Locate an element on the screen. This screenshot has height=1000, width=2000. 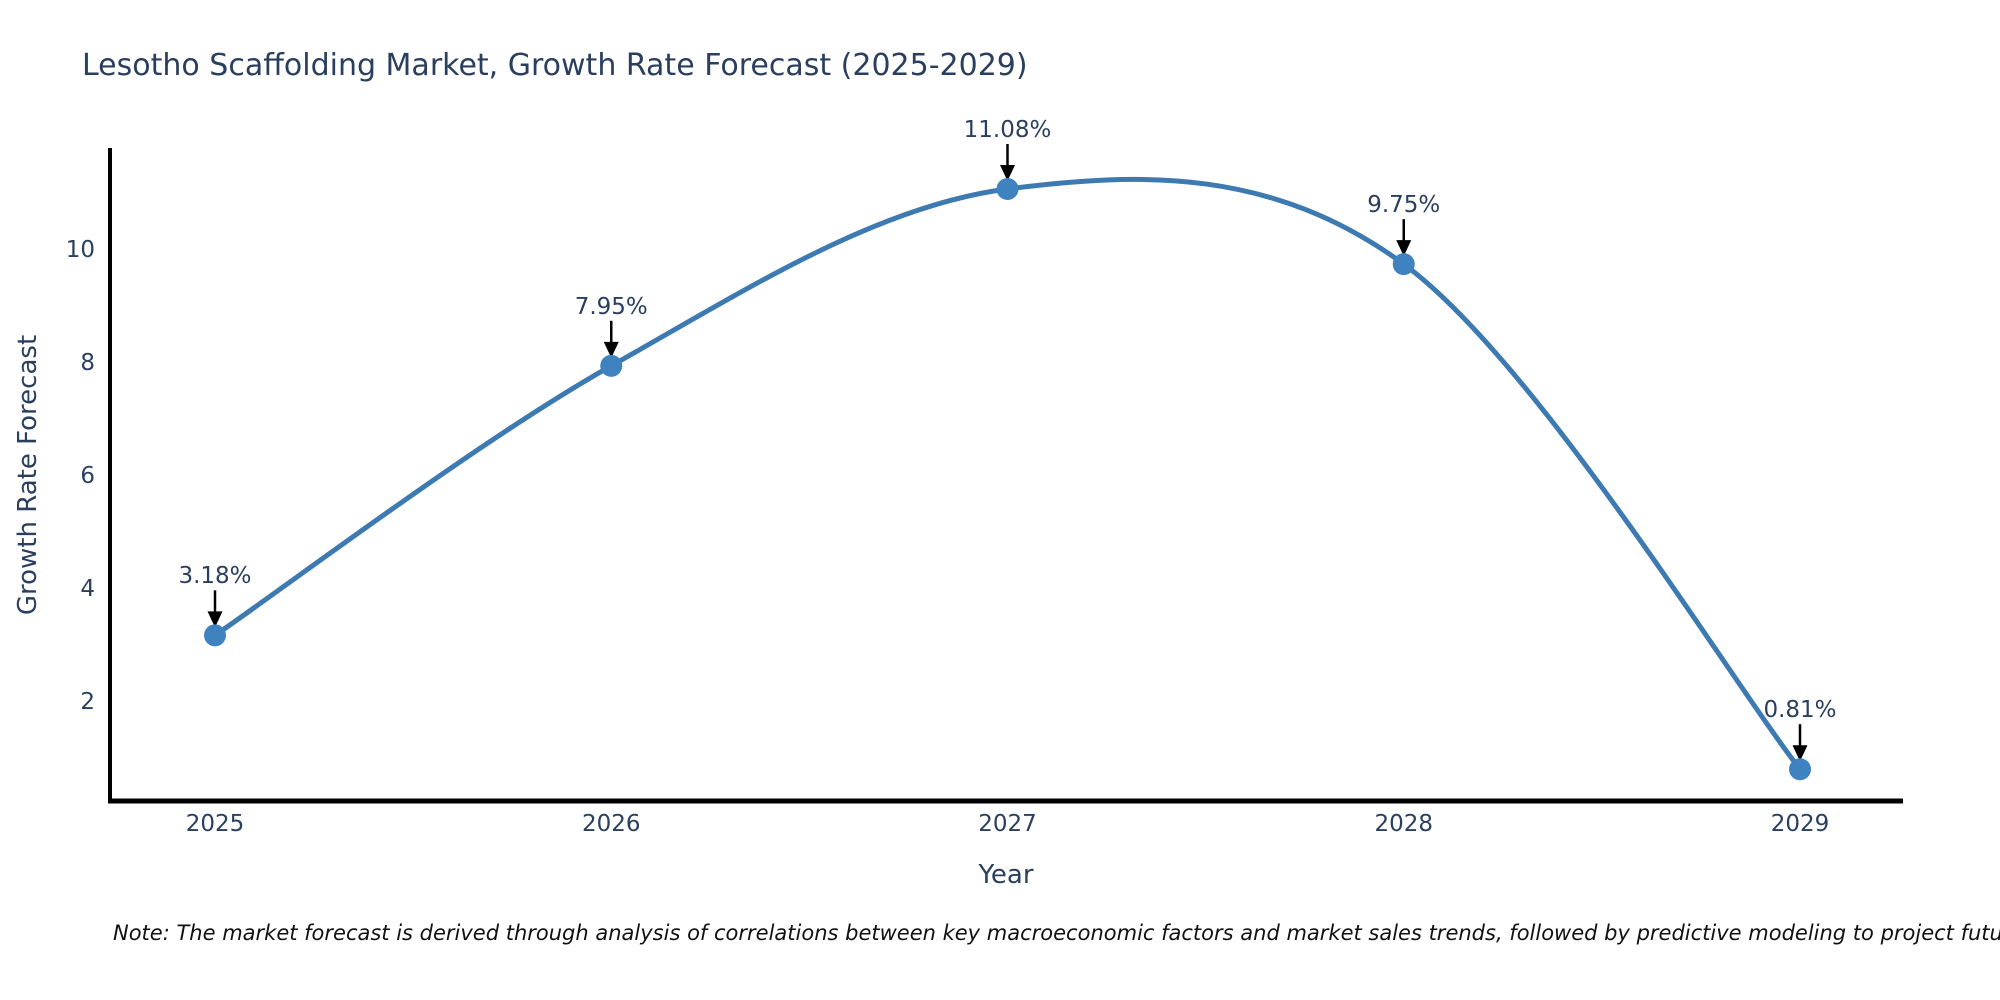
x-tick-label: 2028 is located at coordinates (1404, 824).